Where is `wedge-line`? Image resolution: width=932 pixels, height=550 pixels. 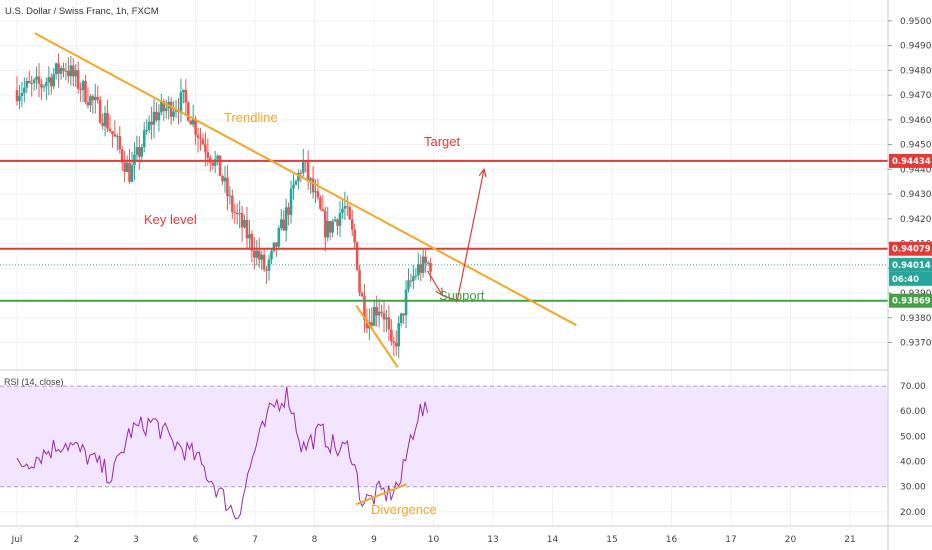 wedge-line is located at coordinates (377, 336).